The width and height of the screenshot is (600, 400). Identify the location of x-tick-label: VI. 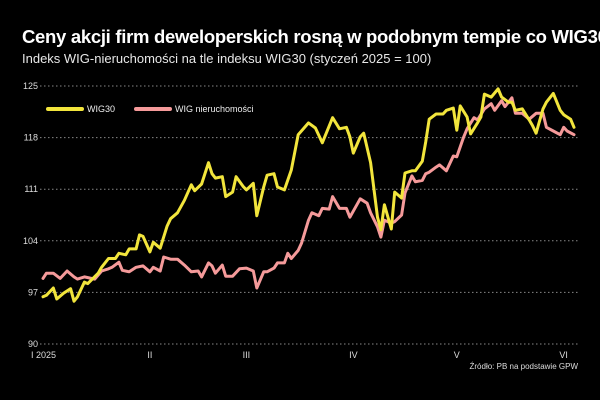
(563, 355).